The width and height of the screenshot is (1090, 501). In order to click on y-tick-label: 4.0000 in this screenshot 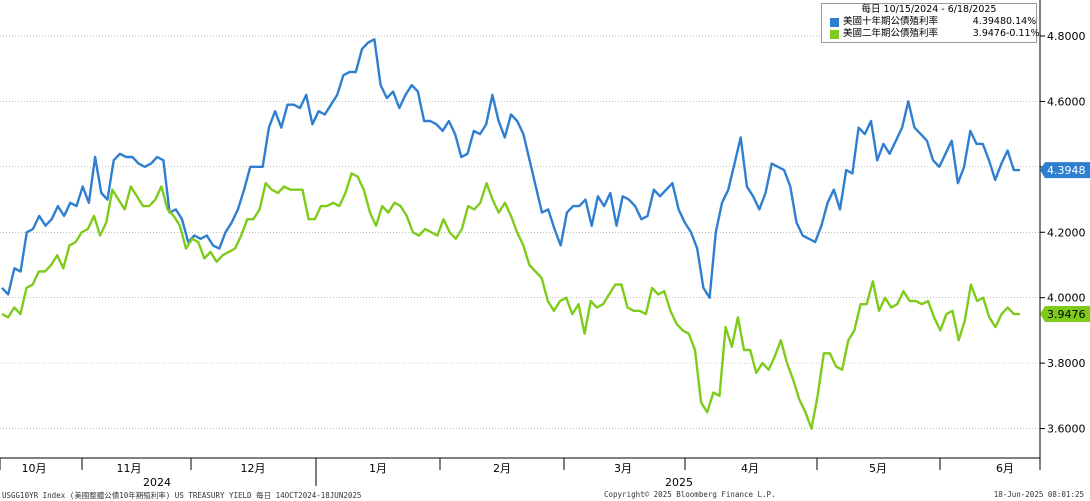, I will do `click(1066, 298)`.